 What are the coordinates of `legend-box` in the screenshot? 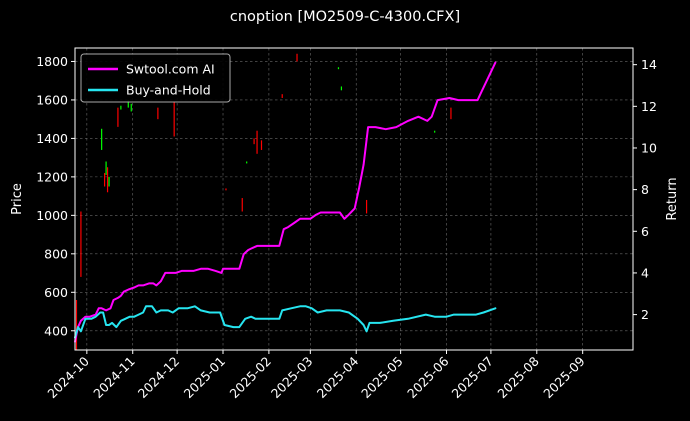 It's located at (155, 78).